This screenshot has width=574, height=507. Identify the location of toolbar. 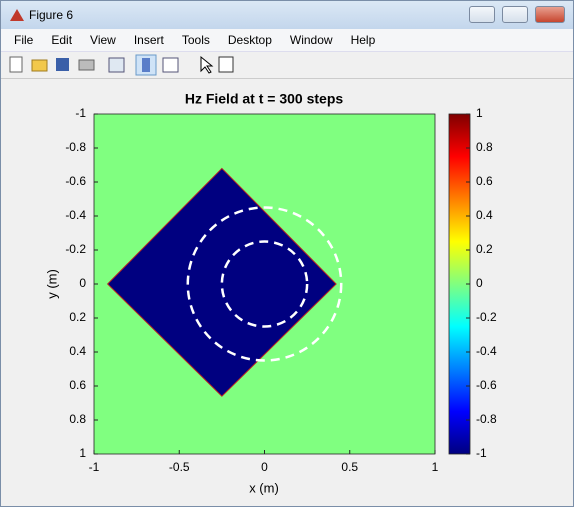
(287, 65).